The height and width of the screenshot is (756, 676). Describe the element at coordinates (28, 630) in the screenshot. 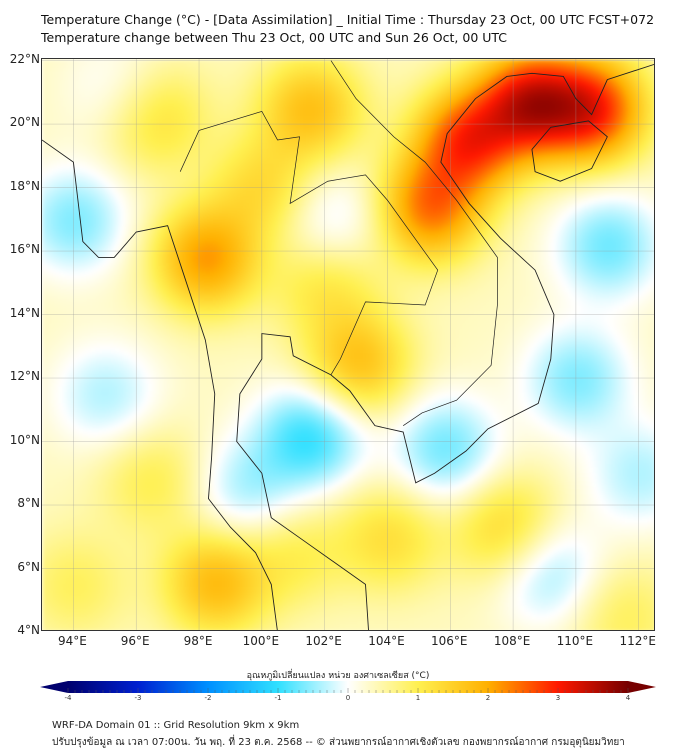

I see `lat-tick-label: 4°N` at that location.